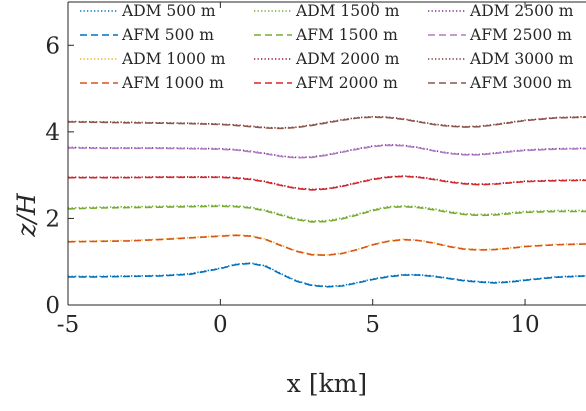 The height and width of the screenshot is (411, 586). I want to click on legend-label-6: AFM 1500 m, so click(346, 35).